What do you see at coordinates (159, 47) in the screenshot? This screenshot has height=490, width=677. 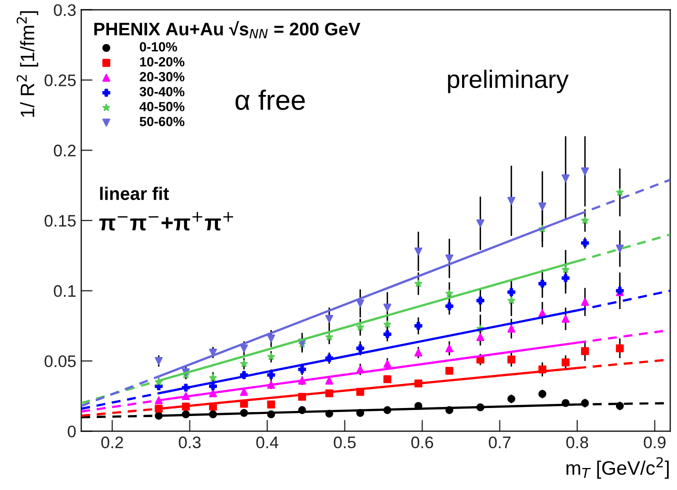 I see `legend-label: 0-10%` at bounding box center [159, 47].